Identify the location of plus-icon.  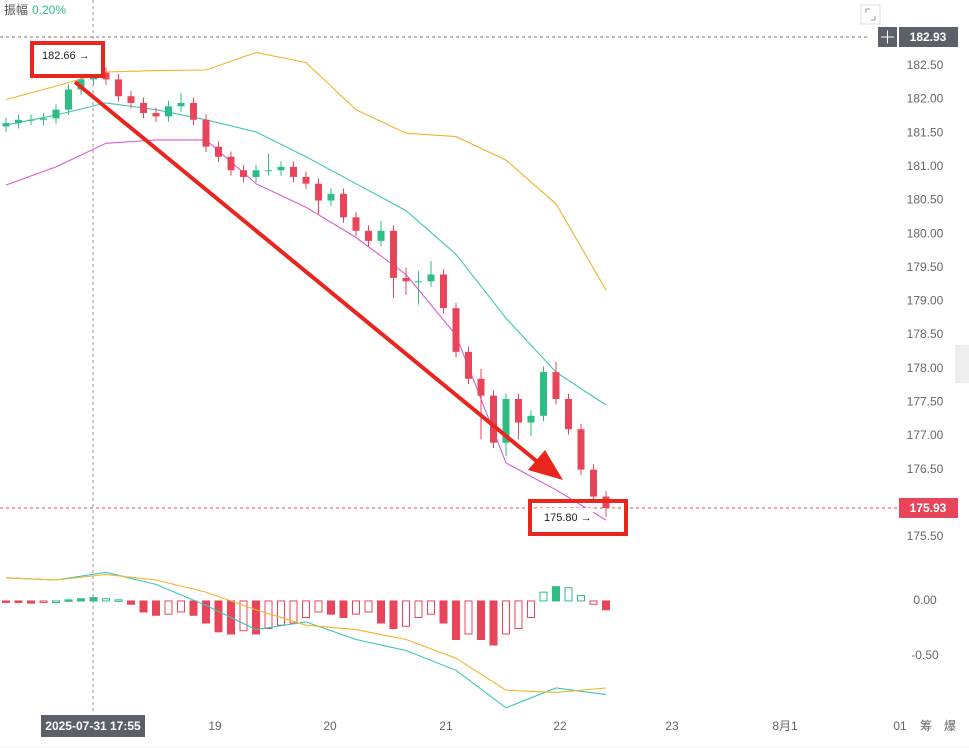
(887, 37).